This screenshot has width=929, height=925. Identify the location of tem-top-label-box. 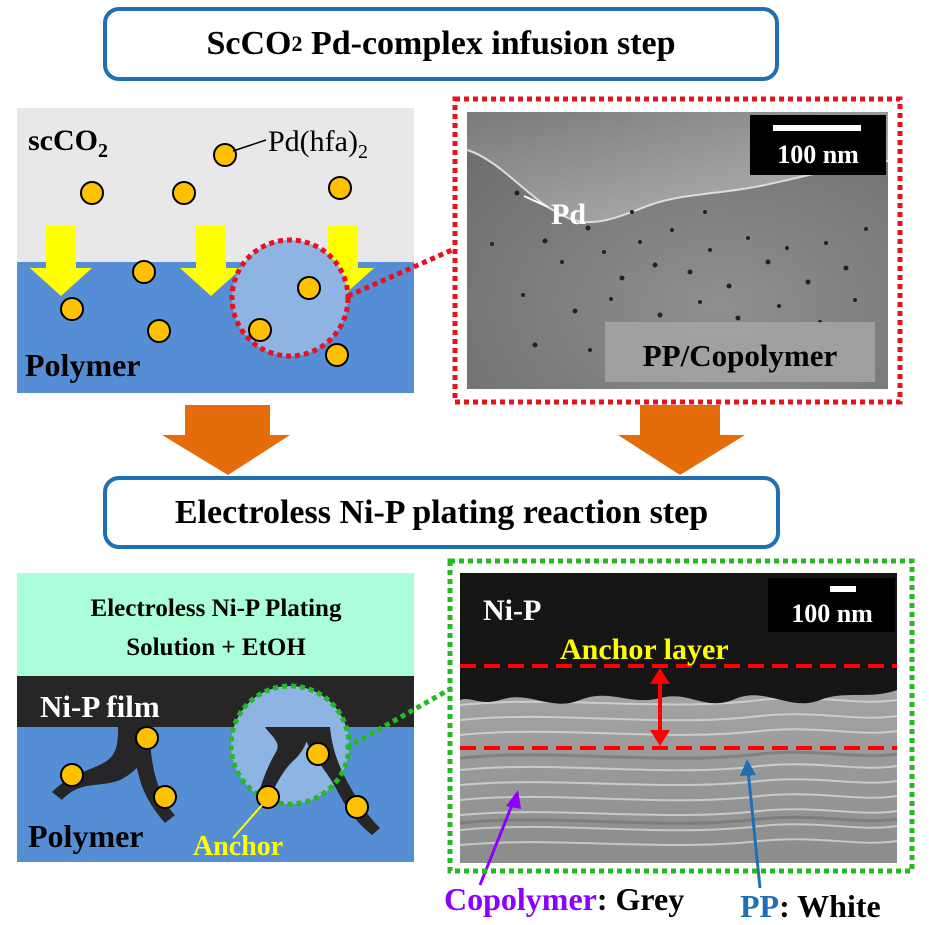
(740, 352).